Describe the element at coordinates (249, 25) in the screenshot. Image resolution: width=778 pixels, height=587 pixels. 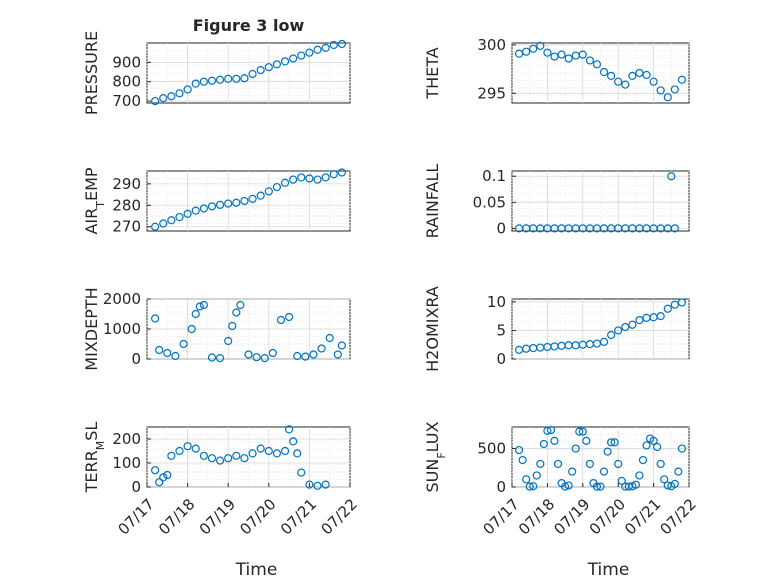
I see `chart-title: Figure 3 low` at that location.